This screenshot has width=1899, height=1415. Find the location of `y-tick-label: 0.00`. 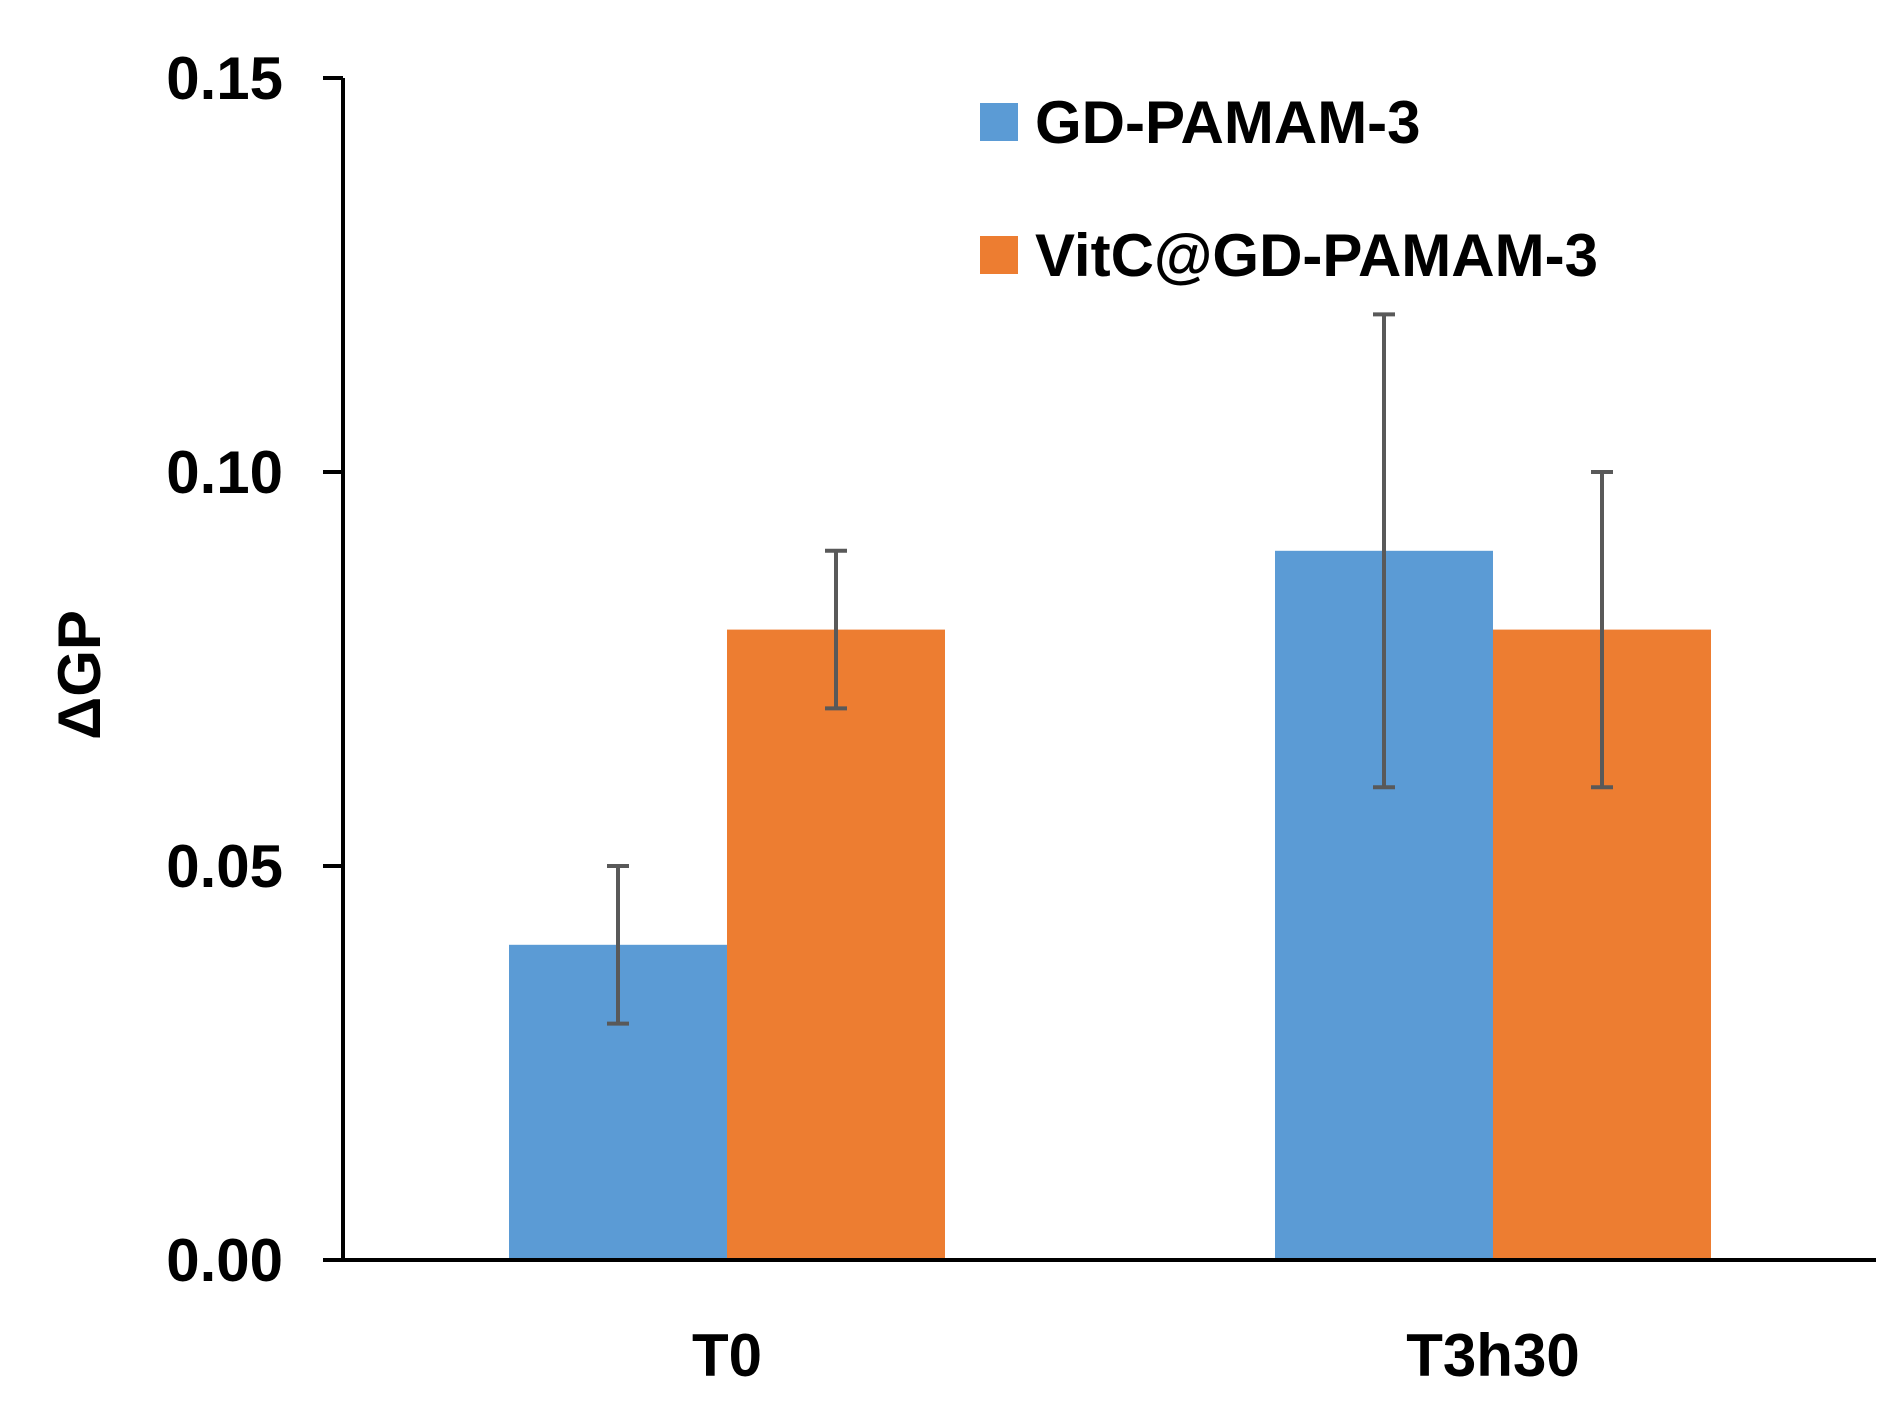

y-tick-label: 0.00 is located at coordinates (224, 1260).